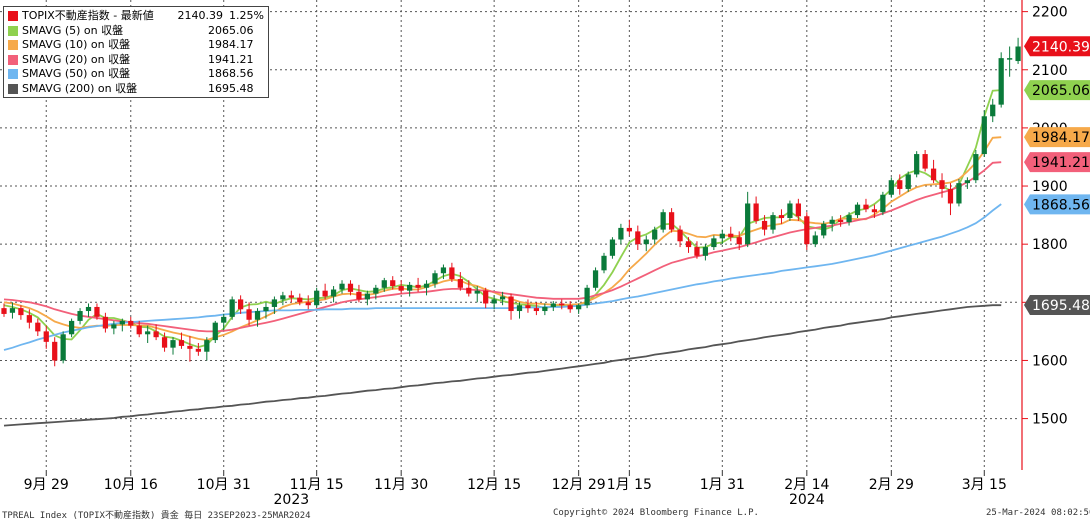 This screenshot has width=1090, height=527. I want to click on price-tag: 1941.21, so click(1057, 162).